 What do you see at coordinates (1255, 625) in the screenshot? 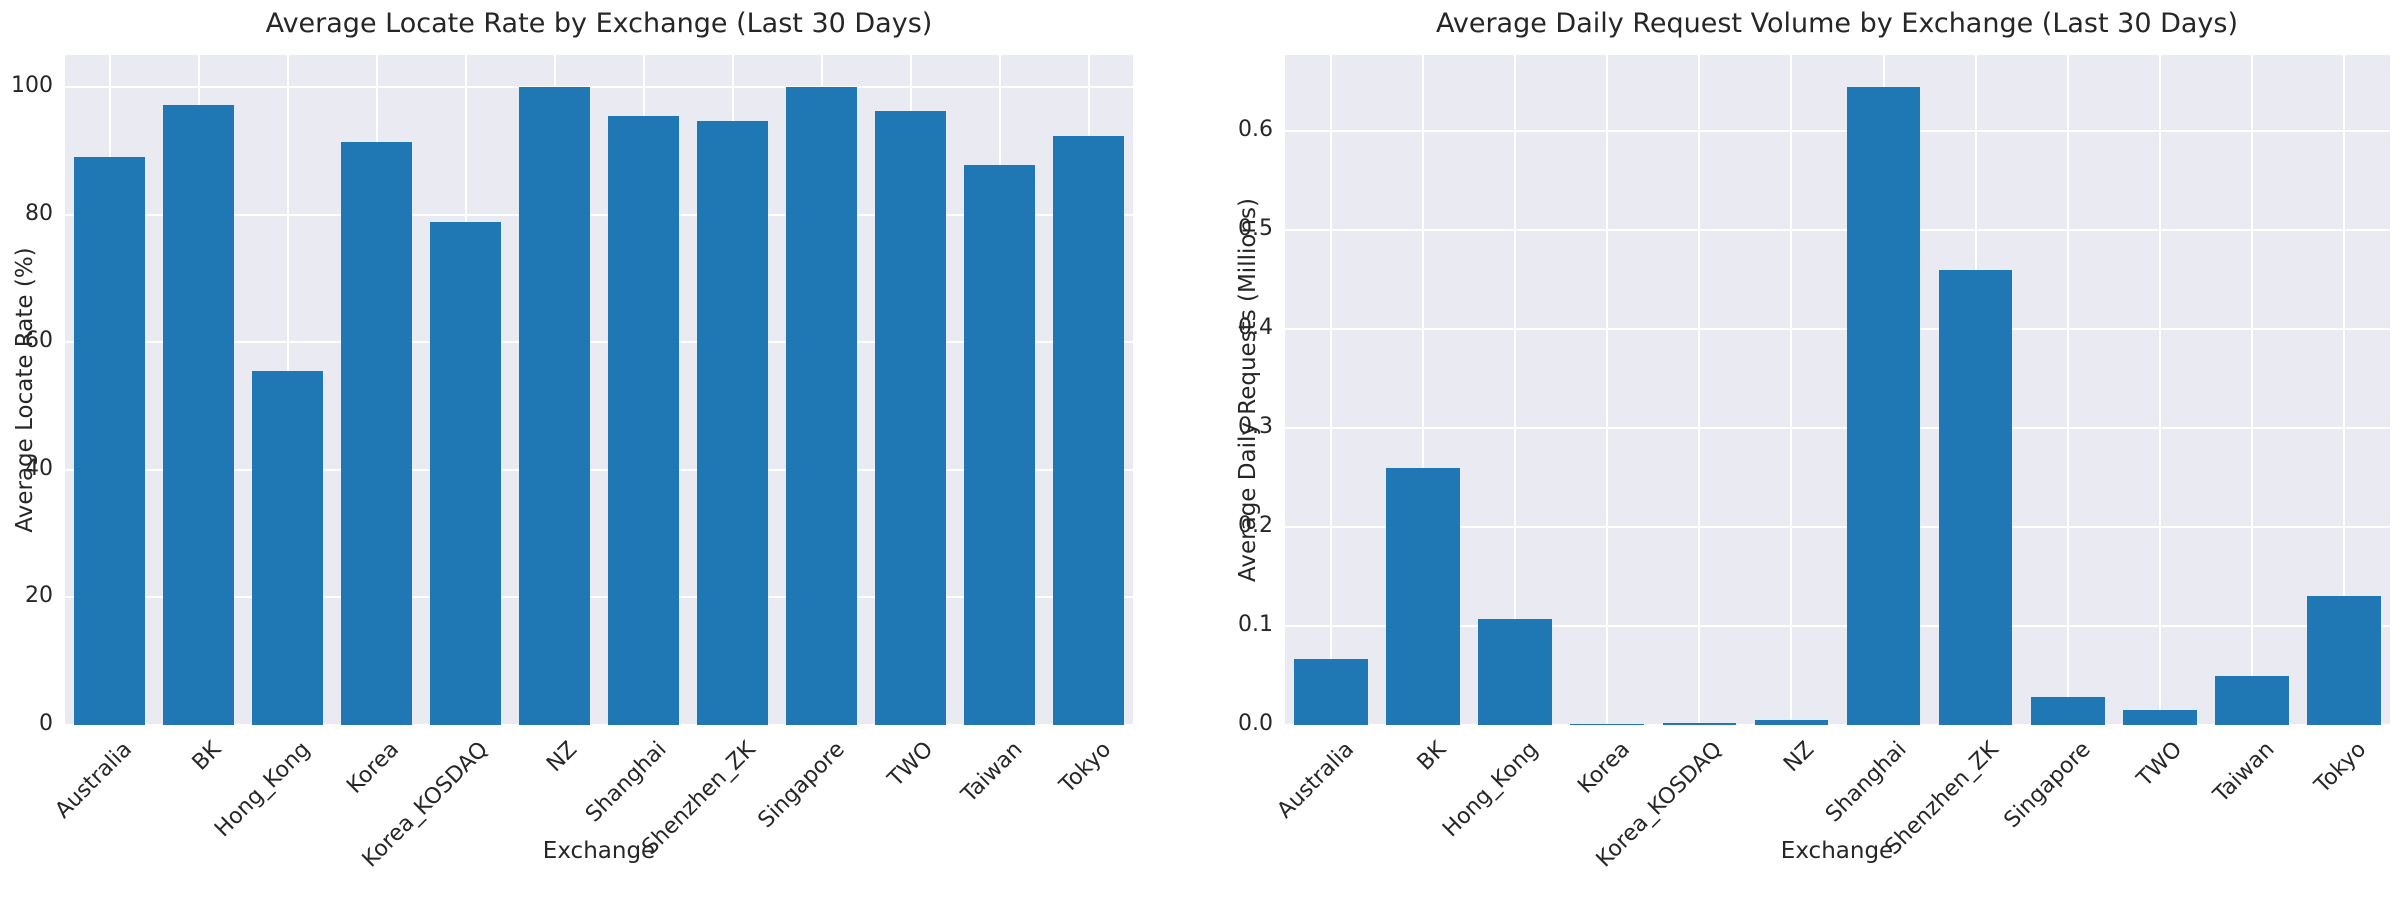
I see `y-tick-label: 0.1` at bounding box center [1255, 625].